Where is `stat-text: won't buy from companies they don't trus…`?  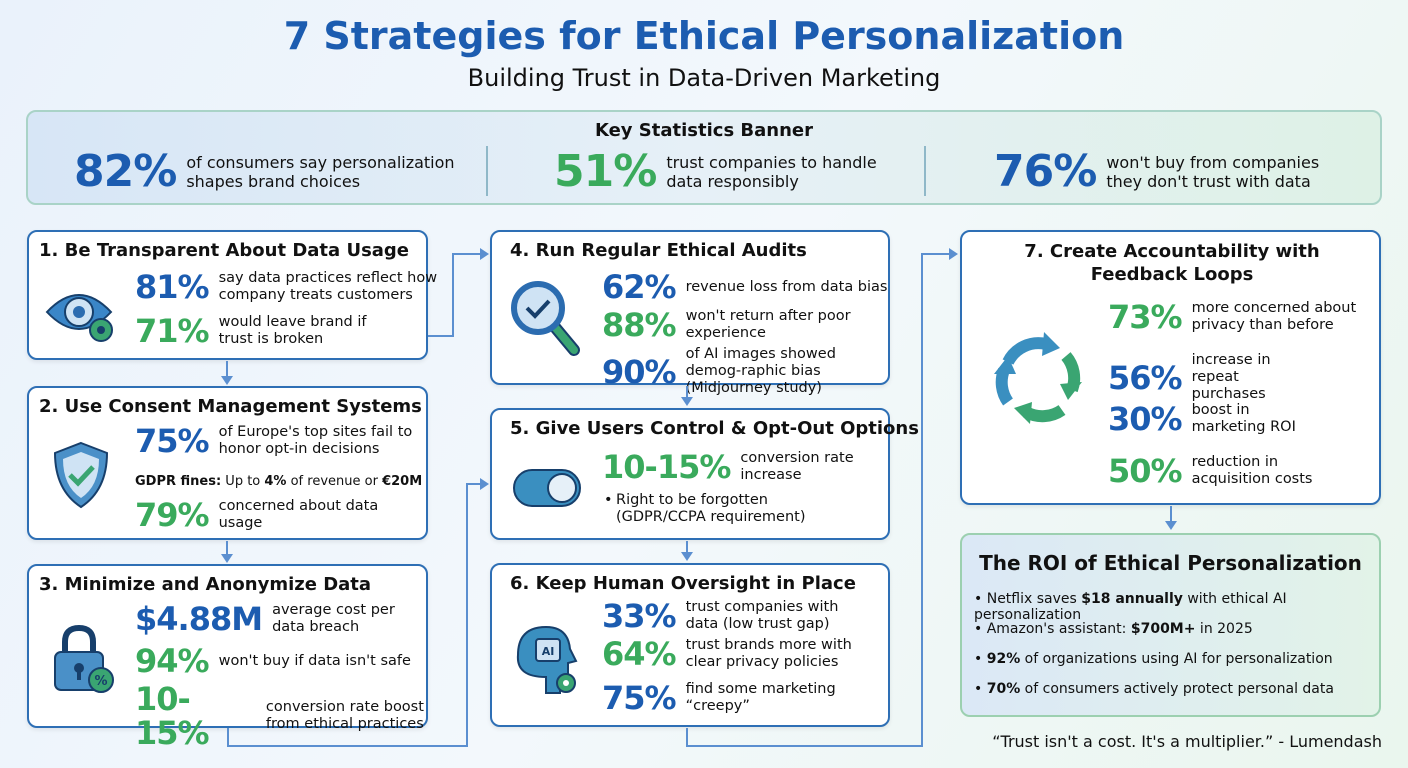
stat-text: won't buy from companies they don't trus… is located at coordinates (1213, 171).